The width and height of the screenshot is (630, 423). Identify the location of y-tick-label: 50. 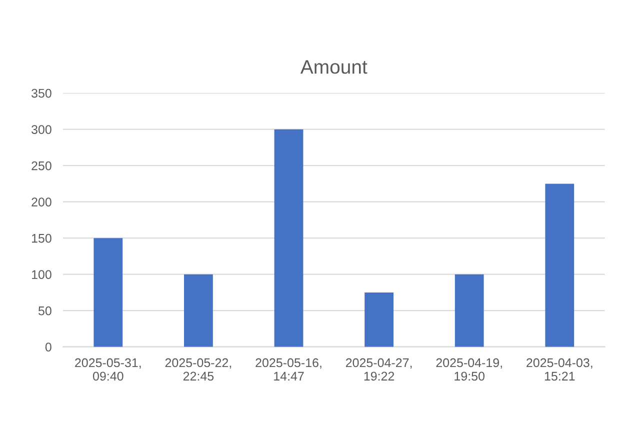
(45, 311).